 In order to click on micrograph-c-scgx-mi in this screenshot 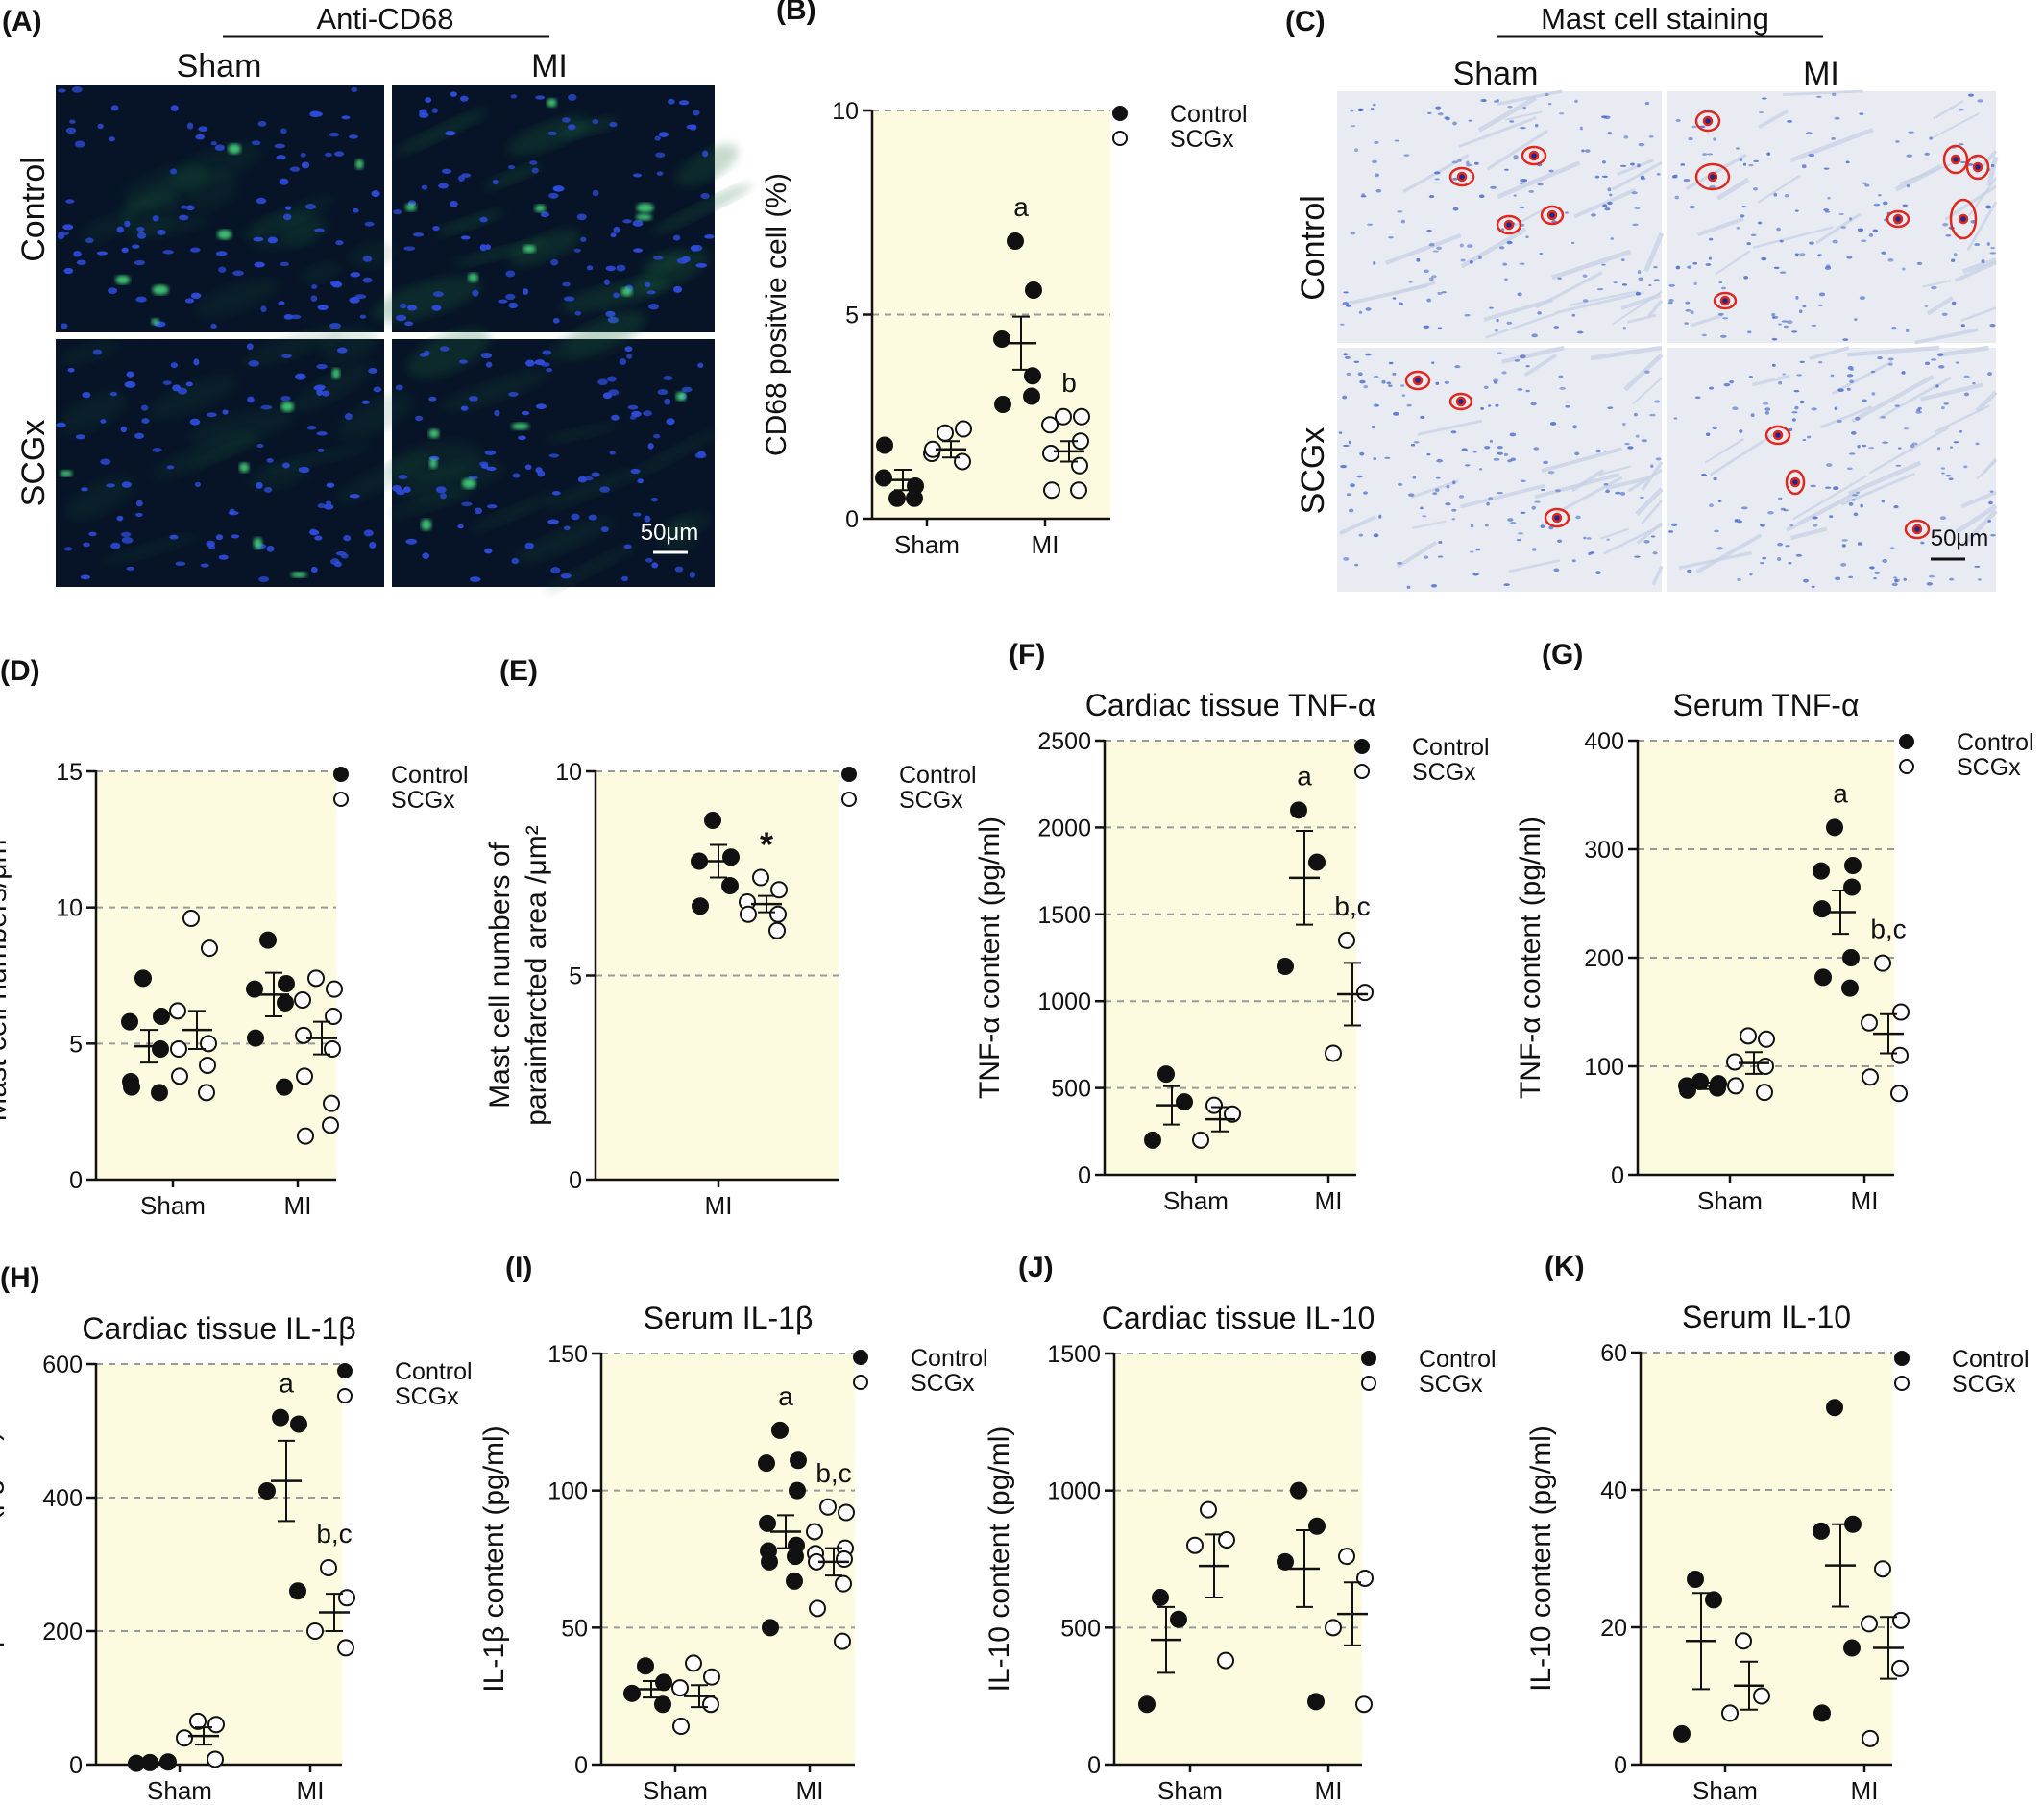, I will do `click(1831, 470)`.